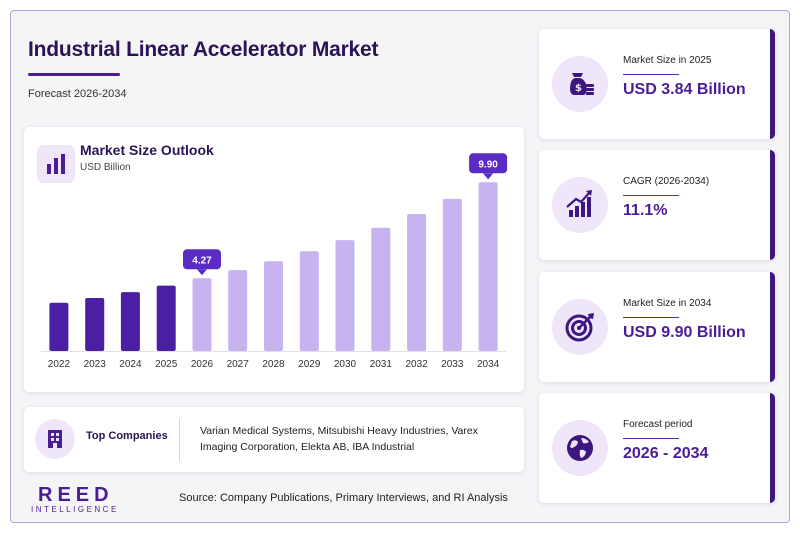 The image size is (800, 533). What do you see at coordinates (202, 364) in the screenshot?
I see `x-tick-label: 2026` at bounding box center [202, 364].